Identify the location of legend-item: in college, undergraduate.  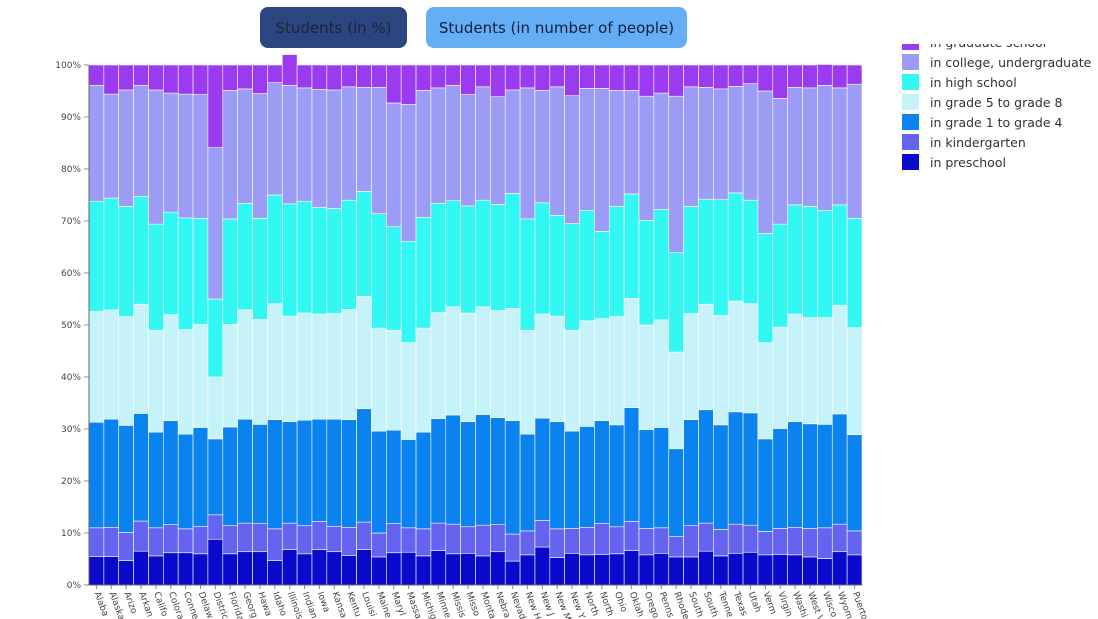
(996, 62).